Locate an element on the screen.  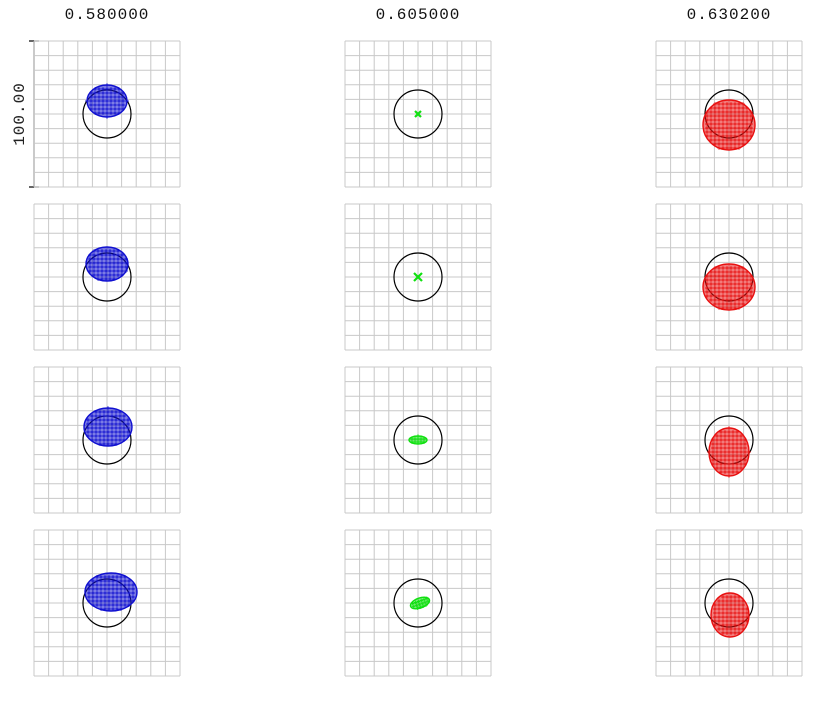
spot-panel-field-2-blue-spot-column is located at coordinates (107, 277).